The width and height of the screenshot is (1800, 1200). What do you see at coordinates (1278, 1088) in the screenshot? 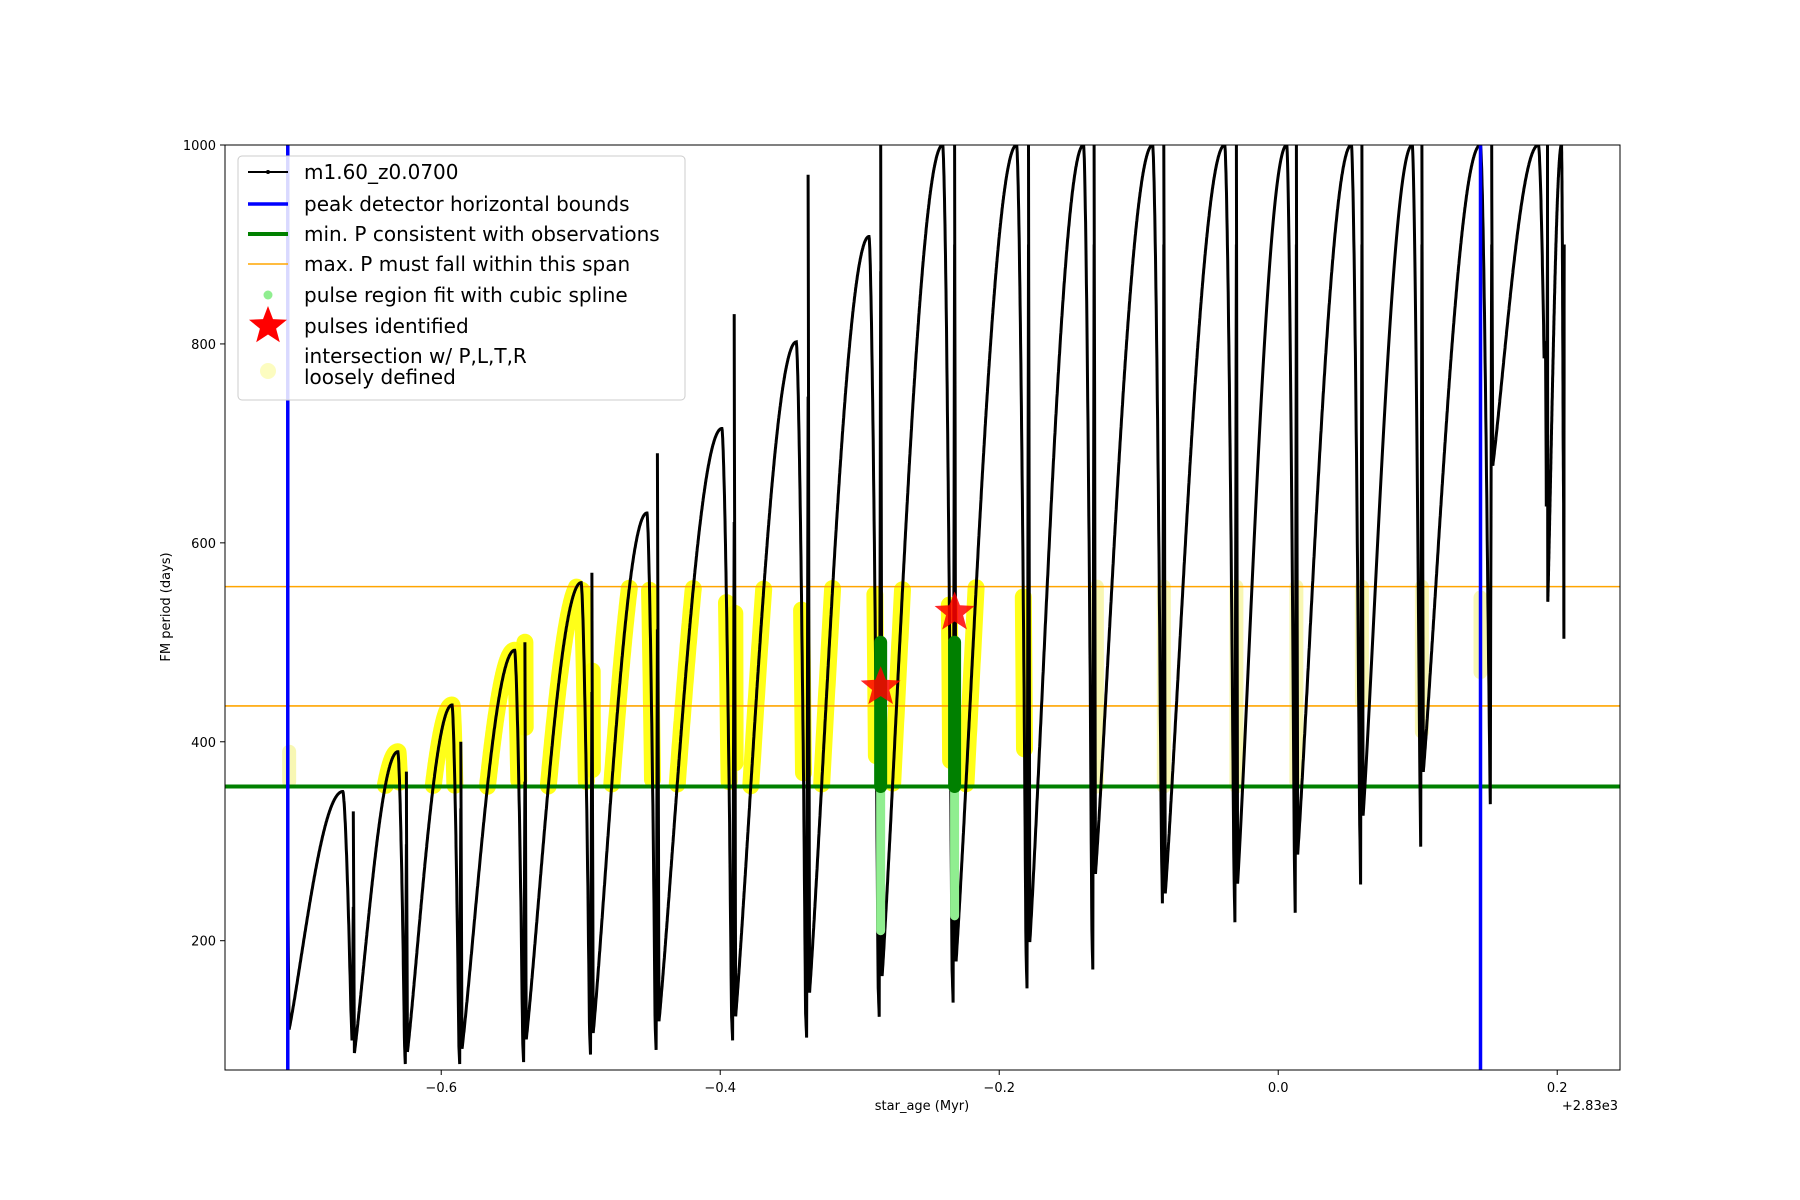
I see `x-tick-label: 0.0` at bounding box center [1278, 1088].